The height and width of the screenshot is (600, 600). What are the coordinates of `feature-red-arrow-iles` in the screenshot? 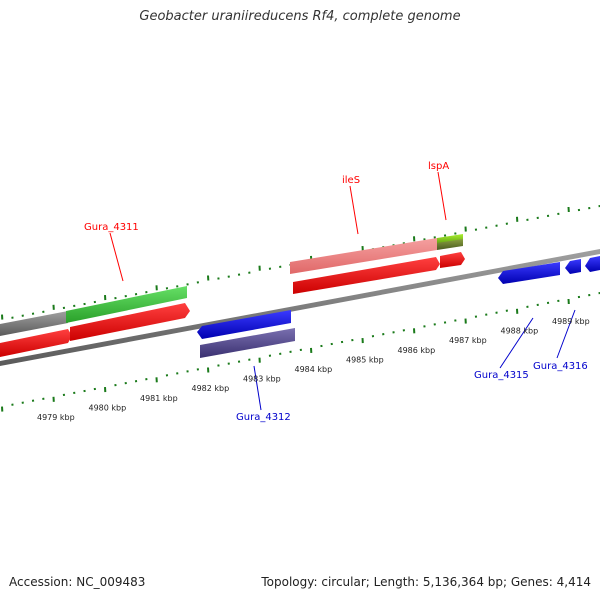 It's located at (366, 275).